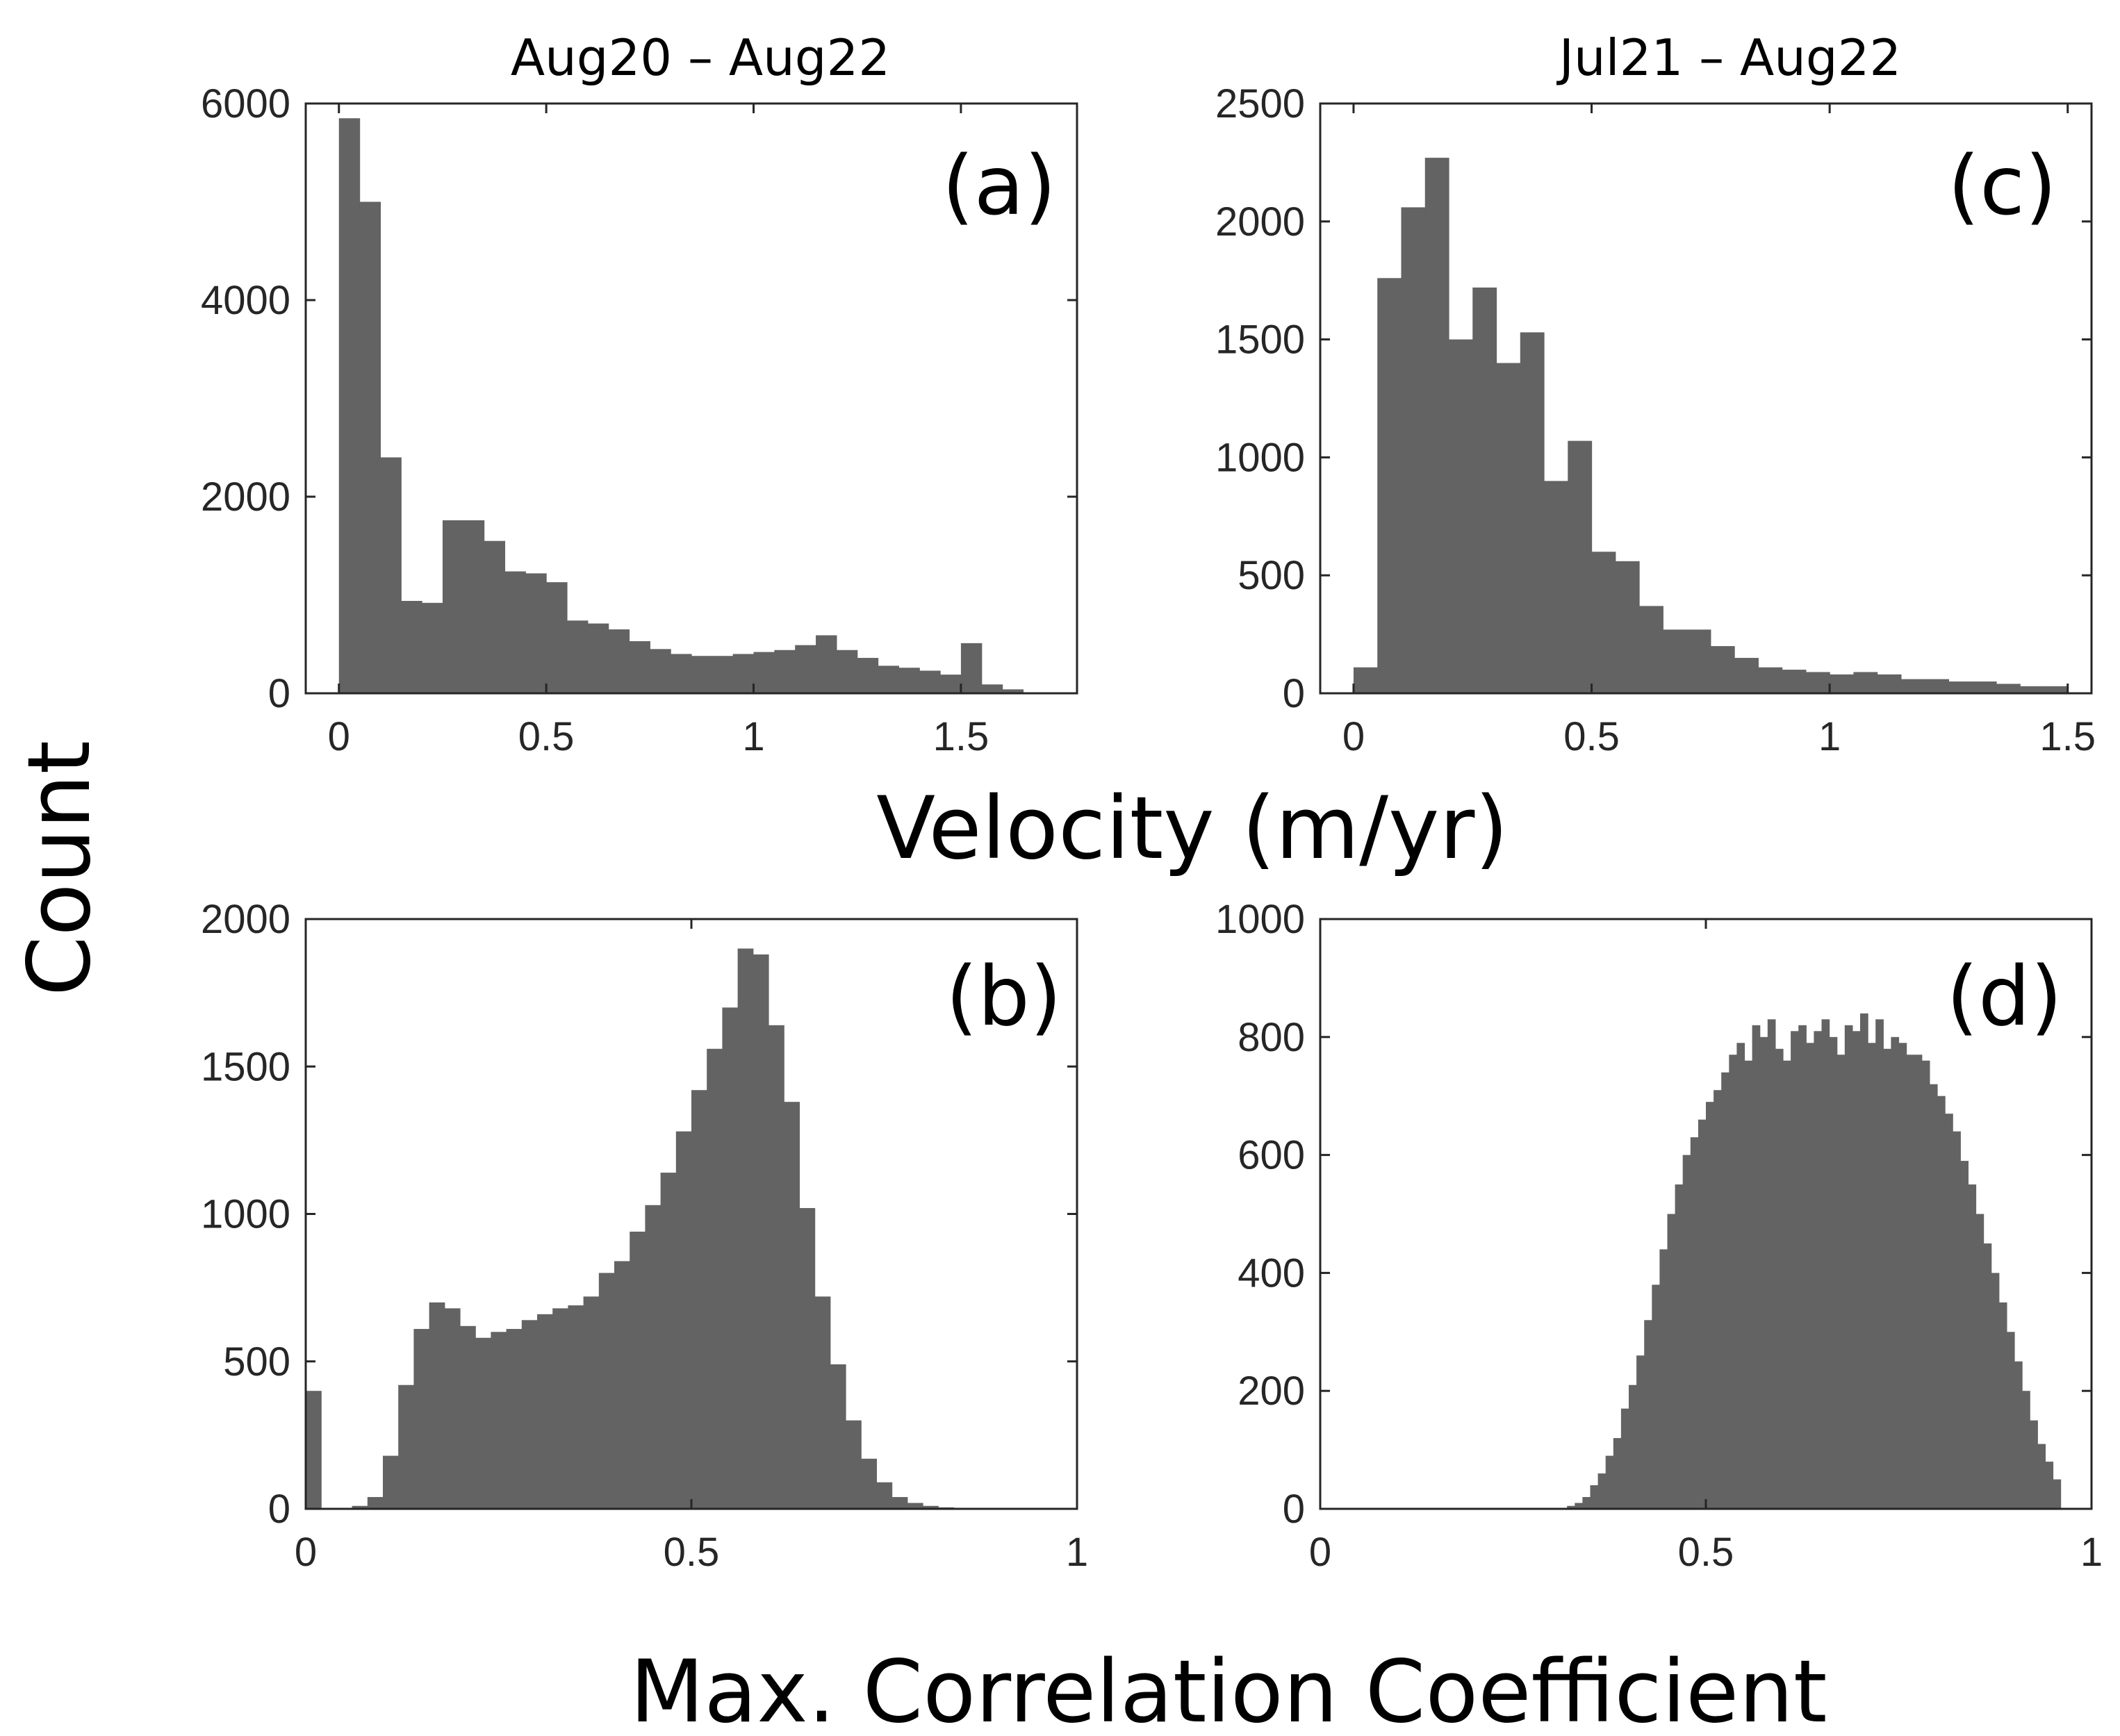  I want to click on panel-c-ytick-label: 2500, so click(1260, 103).